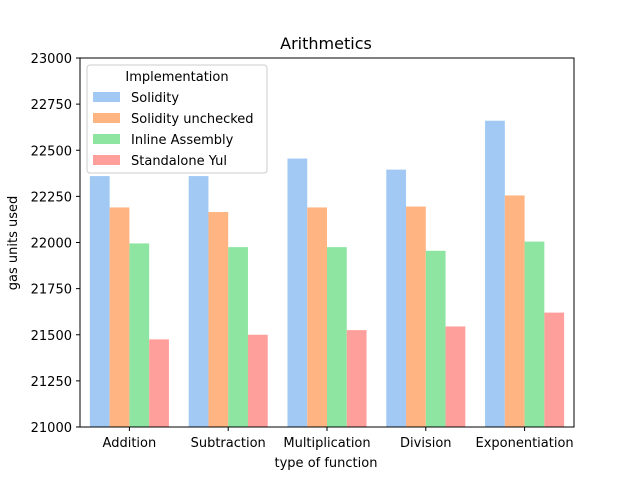 This screenshot has height=480, width=638. What do you see at coordinates (228, 443) in the screenshot?
I see `x-tick-label: Subtraction` at bounding box center [228, 443].